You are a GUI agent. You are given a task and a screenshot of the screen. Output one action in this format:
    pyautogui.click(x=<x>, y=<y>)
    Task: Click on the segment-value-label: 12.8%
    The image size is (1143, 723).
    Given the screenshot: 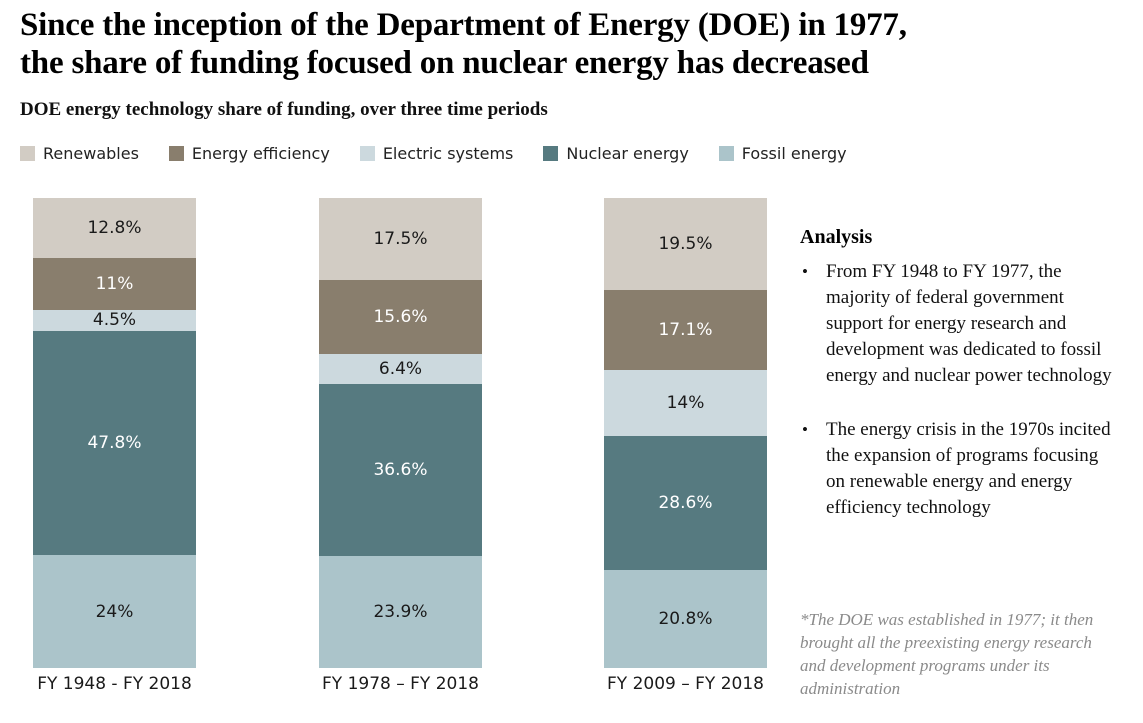 What is the action you would take?
    pyautogui.click(x=114, y=228)
    